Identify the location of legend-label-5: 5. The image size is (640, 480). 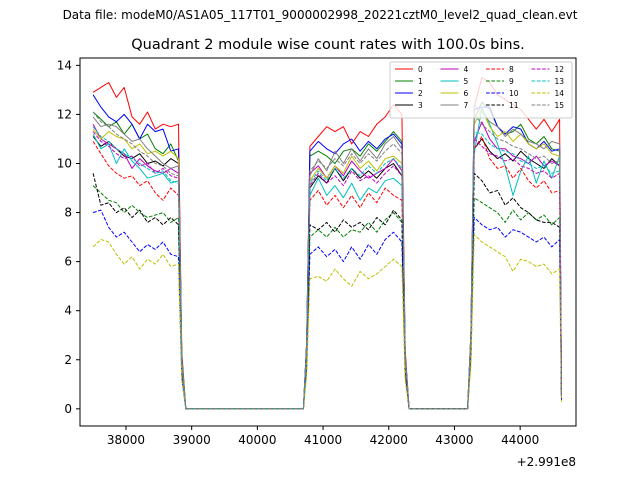
(466, 81).